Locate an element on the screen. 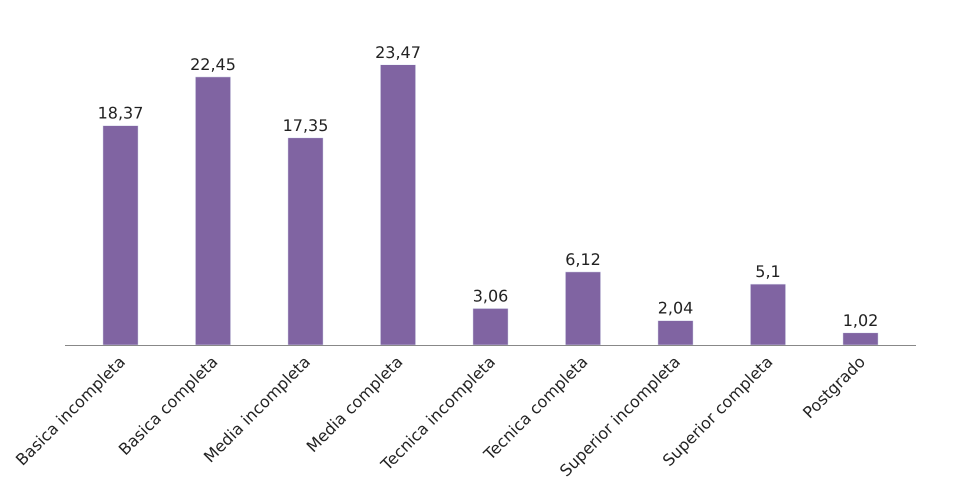  data-label: 2,04 is located at coordinates (676, 308).